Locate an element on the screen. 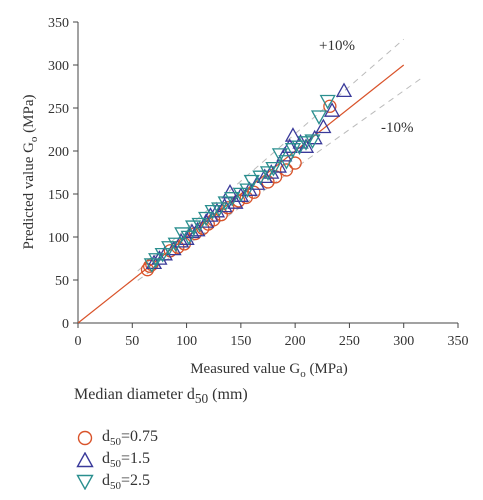 This screenshot has width=483, height=500. x-tick: 100 is located at coordinates (186, 336).